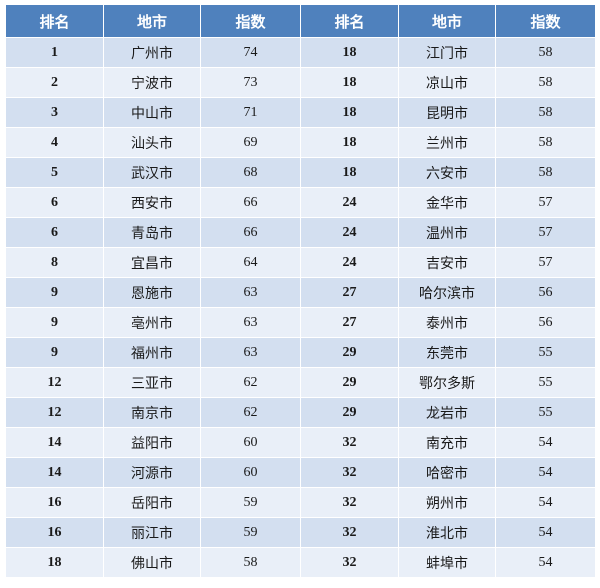 The height and width of the screenshot is (588, 600). What do you see at coordinates (152, 472) in the screenshot?
I see `city-left-cell: 河源市` at bounding box center [152, 472].